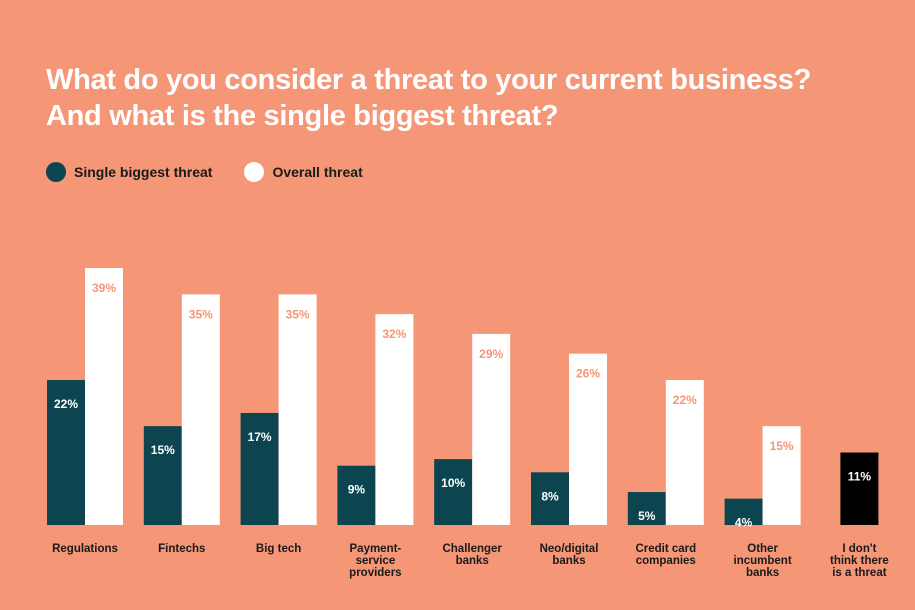 The image size is (915, 610). I want to click on category-label-line: Credit card, so click(666, 549).